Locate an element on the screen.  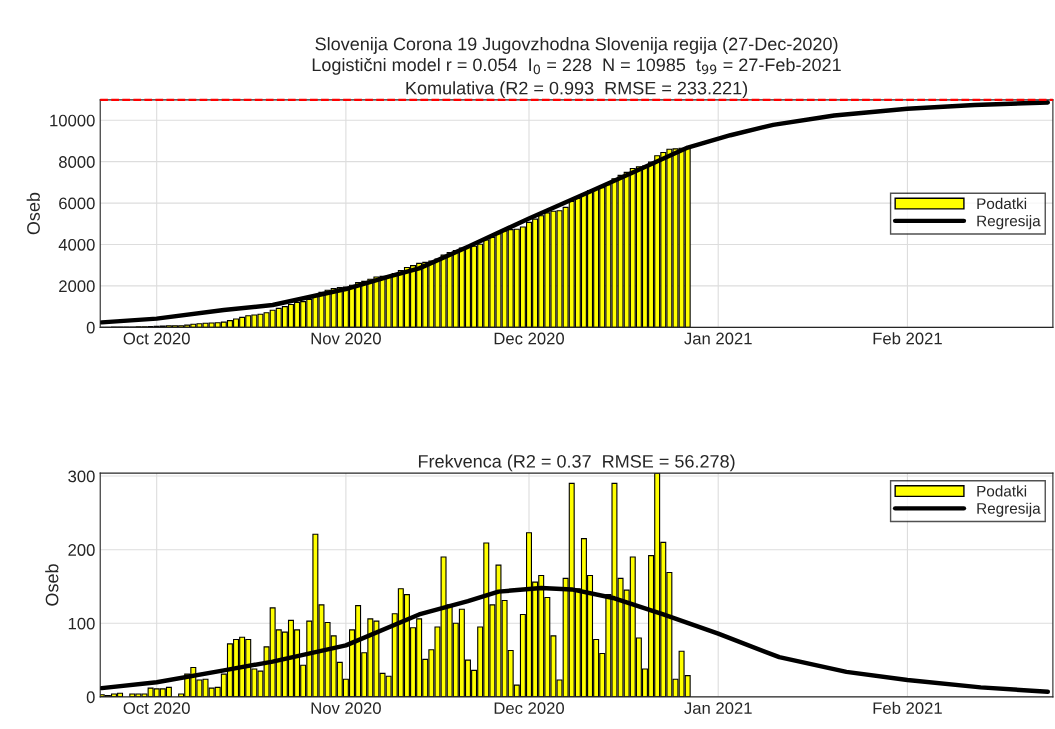
y-tick-label: 10000 is located at coordinates (72, 120).